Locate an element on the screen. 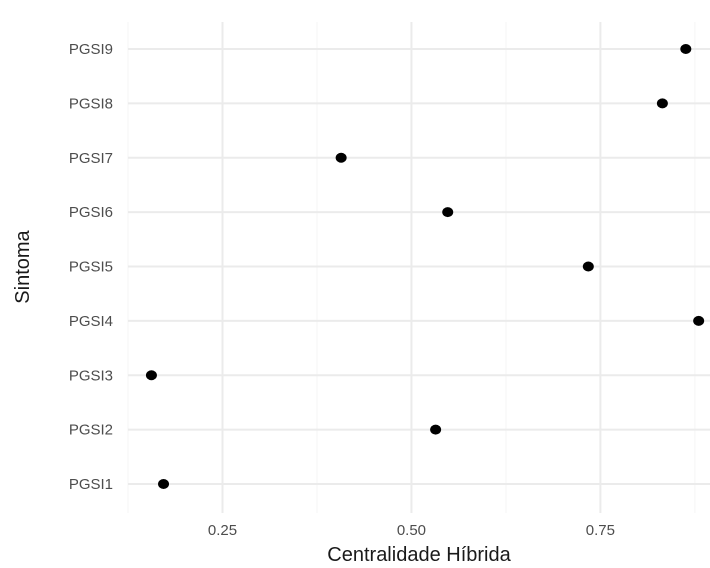  data-point-pgsi5 is located at coordinates (588, 266).